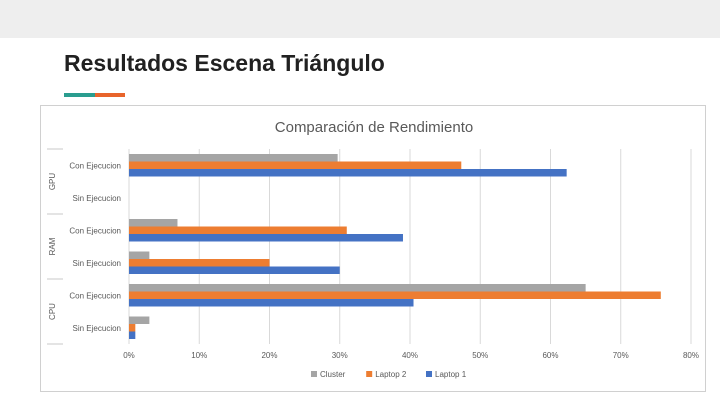  I want to click on legend-label: Laptop 1, so click(451, 374).